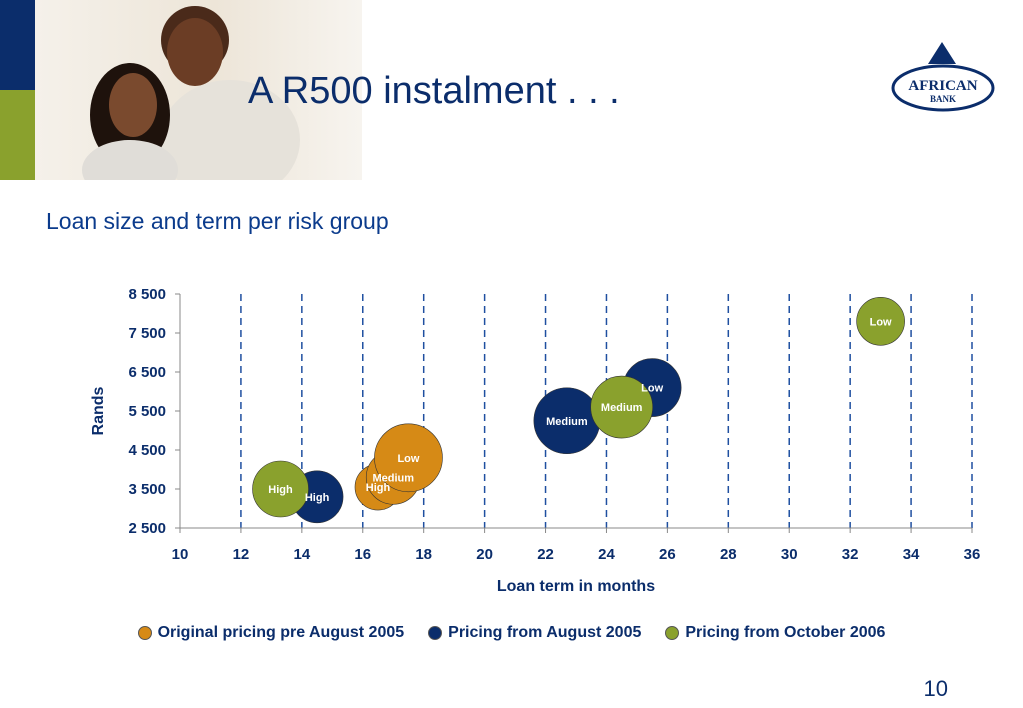 The height and width of the screenshot is (708, 1023). I want to click on x-tick-label: 18, so click(423, 554).